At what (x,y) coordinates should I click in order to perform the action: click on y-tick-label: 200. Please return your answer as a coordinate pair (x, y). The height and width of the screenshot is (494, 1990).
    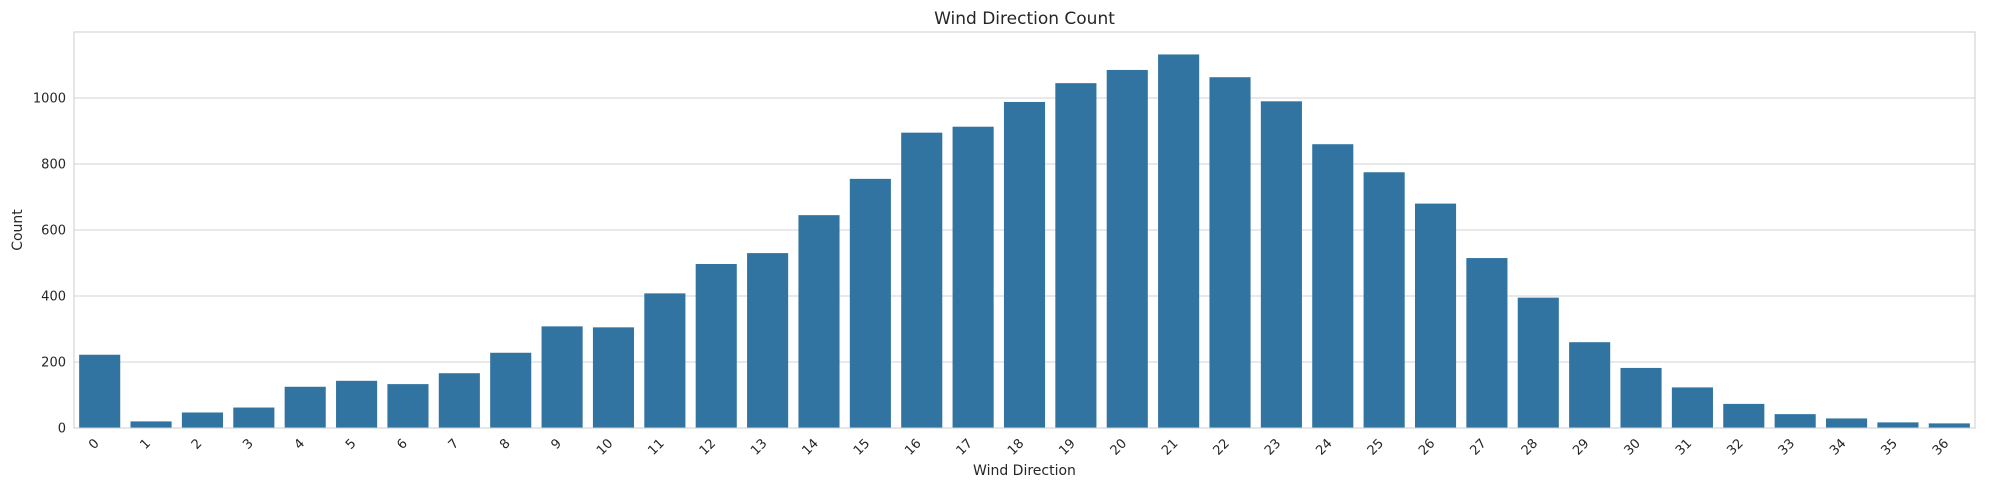
    Looking at the image, I should click on (53, 363).